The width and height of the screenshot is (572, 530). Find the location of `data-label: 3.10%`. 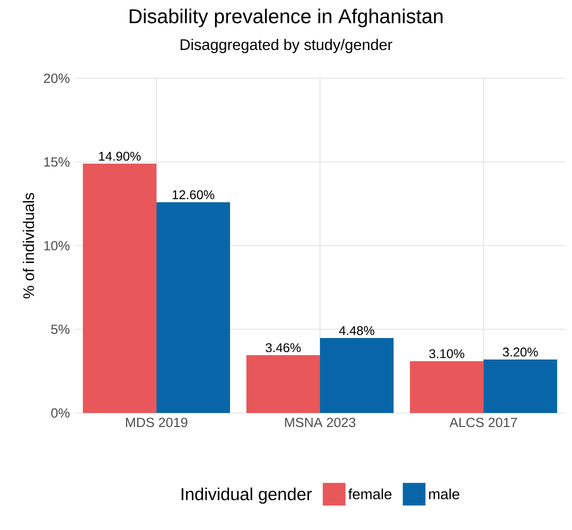

data-label: 3.10% is located at coordinates (446, 353).